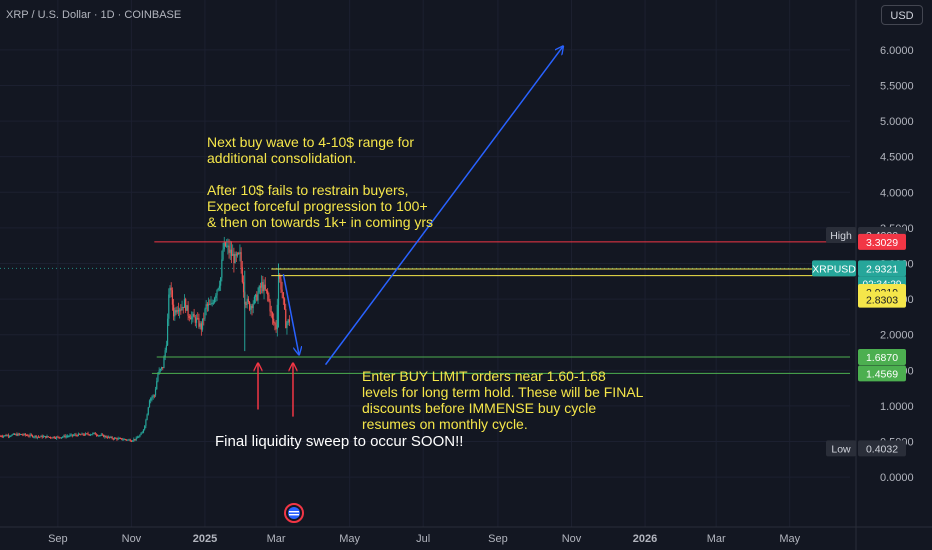  I want to click on x-tick-label-6: Sep, so click(498, 539).